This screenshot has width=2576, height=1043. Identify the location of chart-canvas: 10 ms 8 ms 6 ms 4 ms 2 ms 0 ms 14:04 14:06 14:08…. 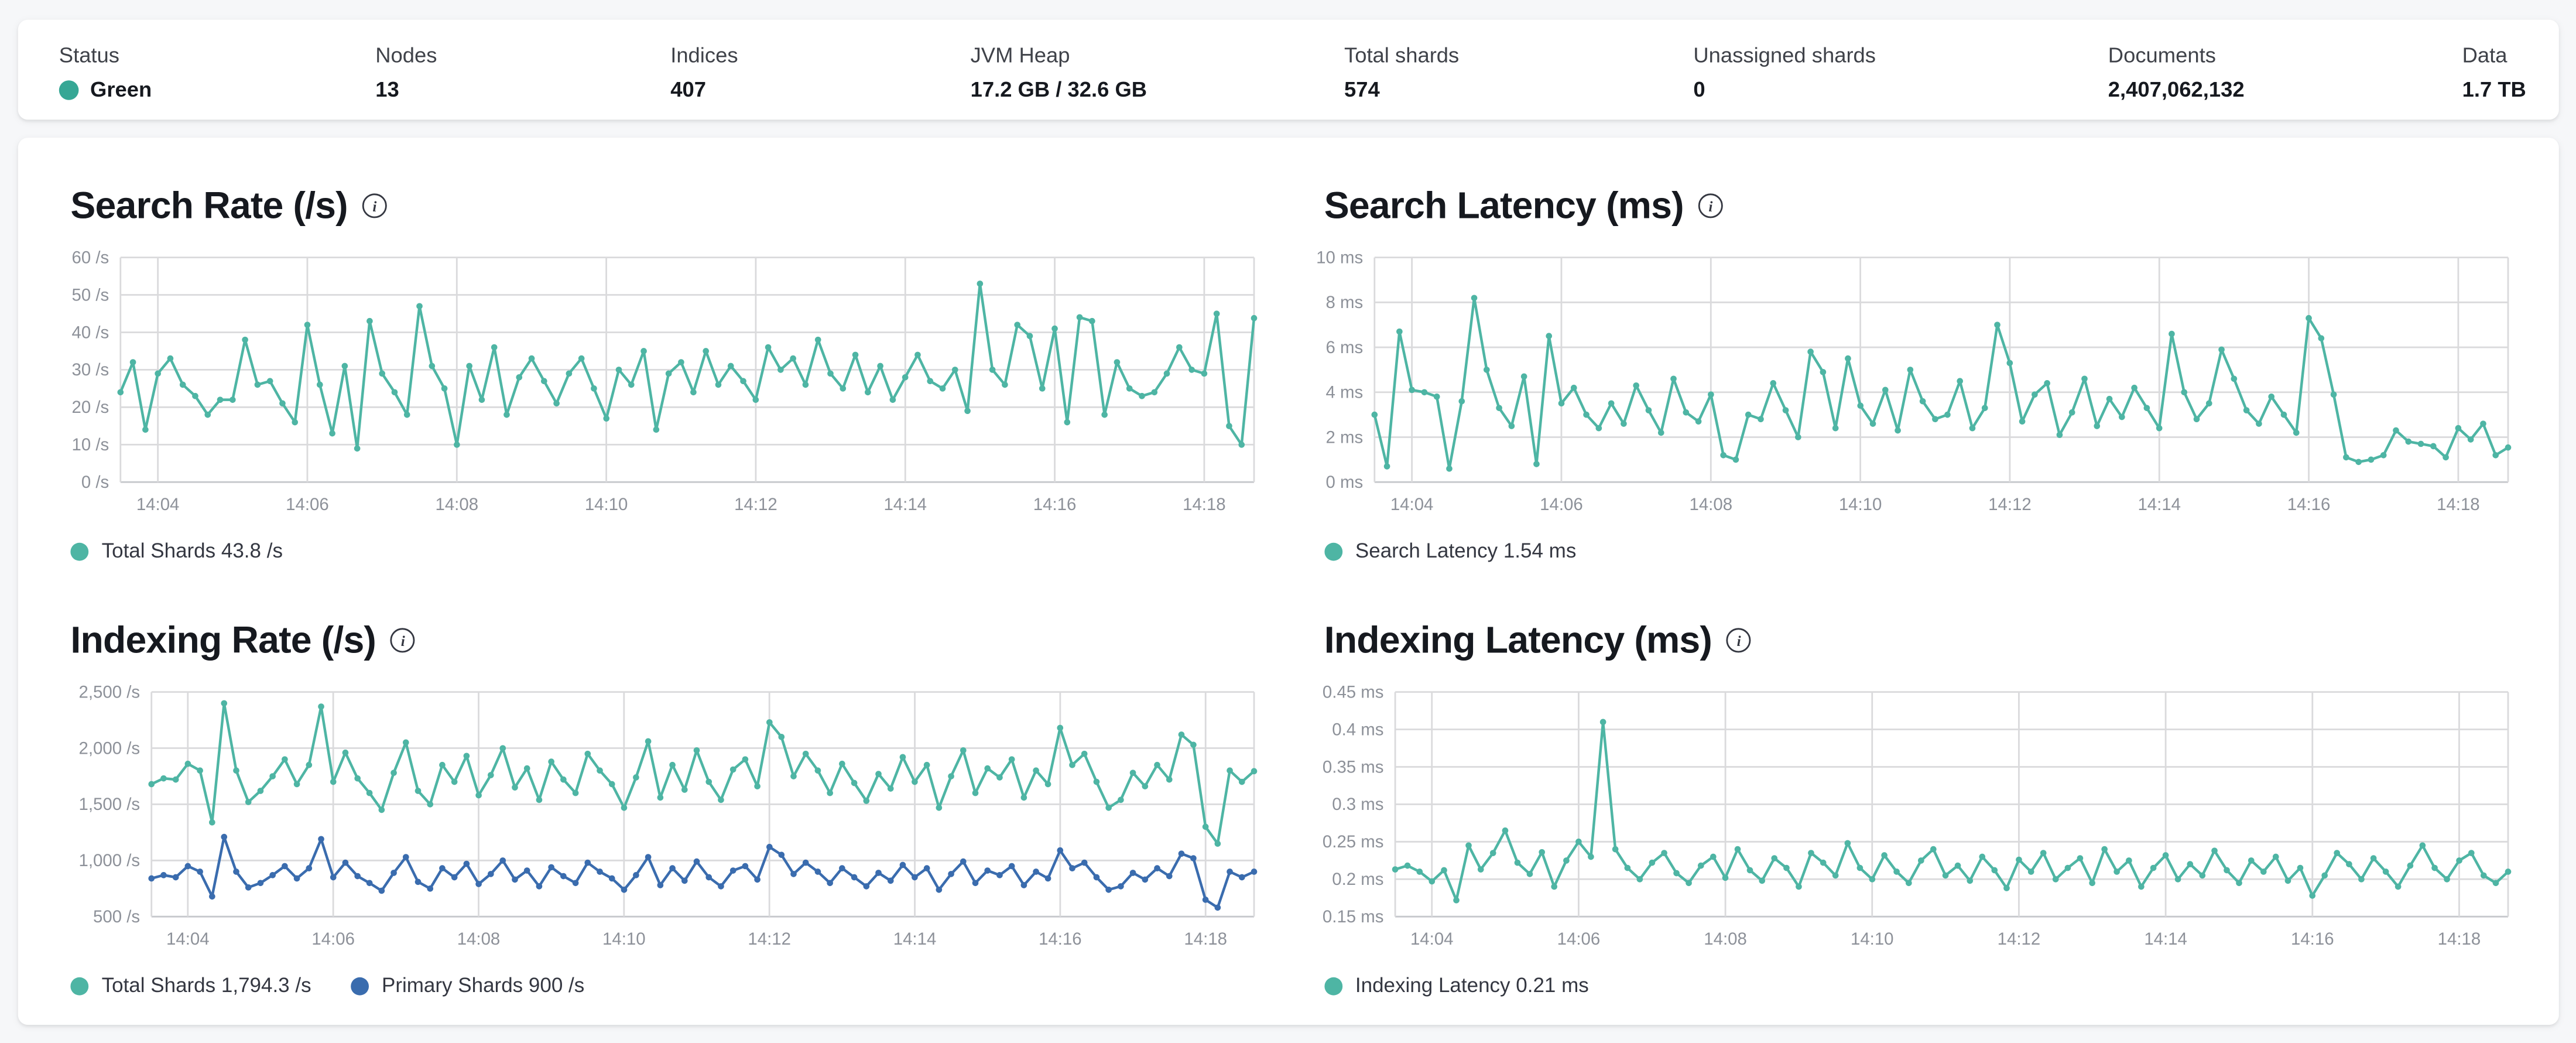
(1915, 381).